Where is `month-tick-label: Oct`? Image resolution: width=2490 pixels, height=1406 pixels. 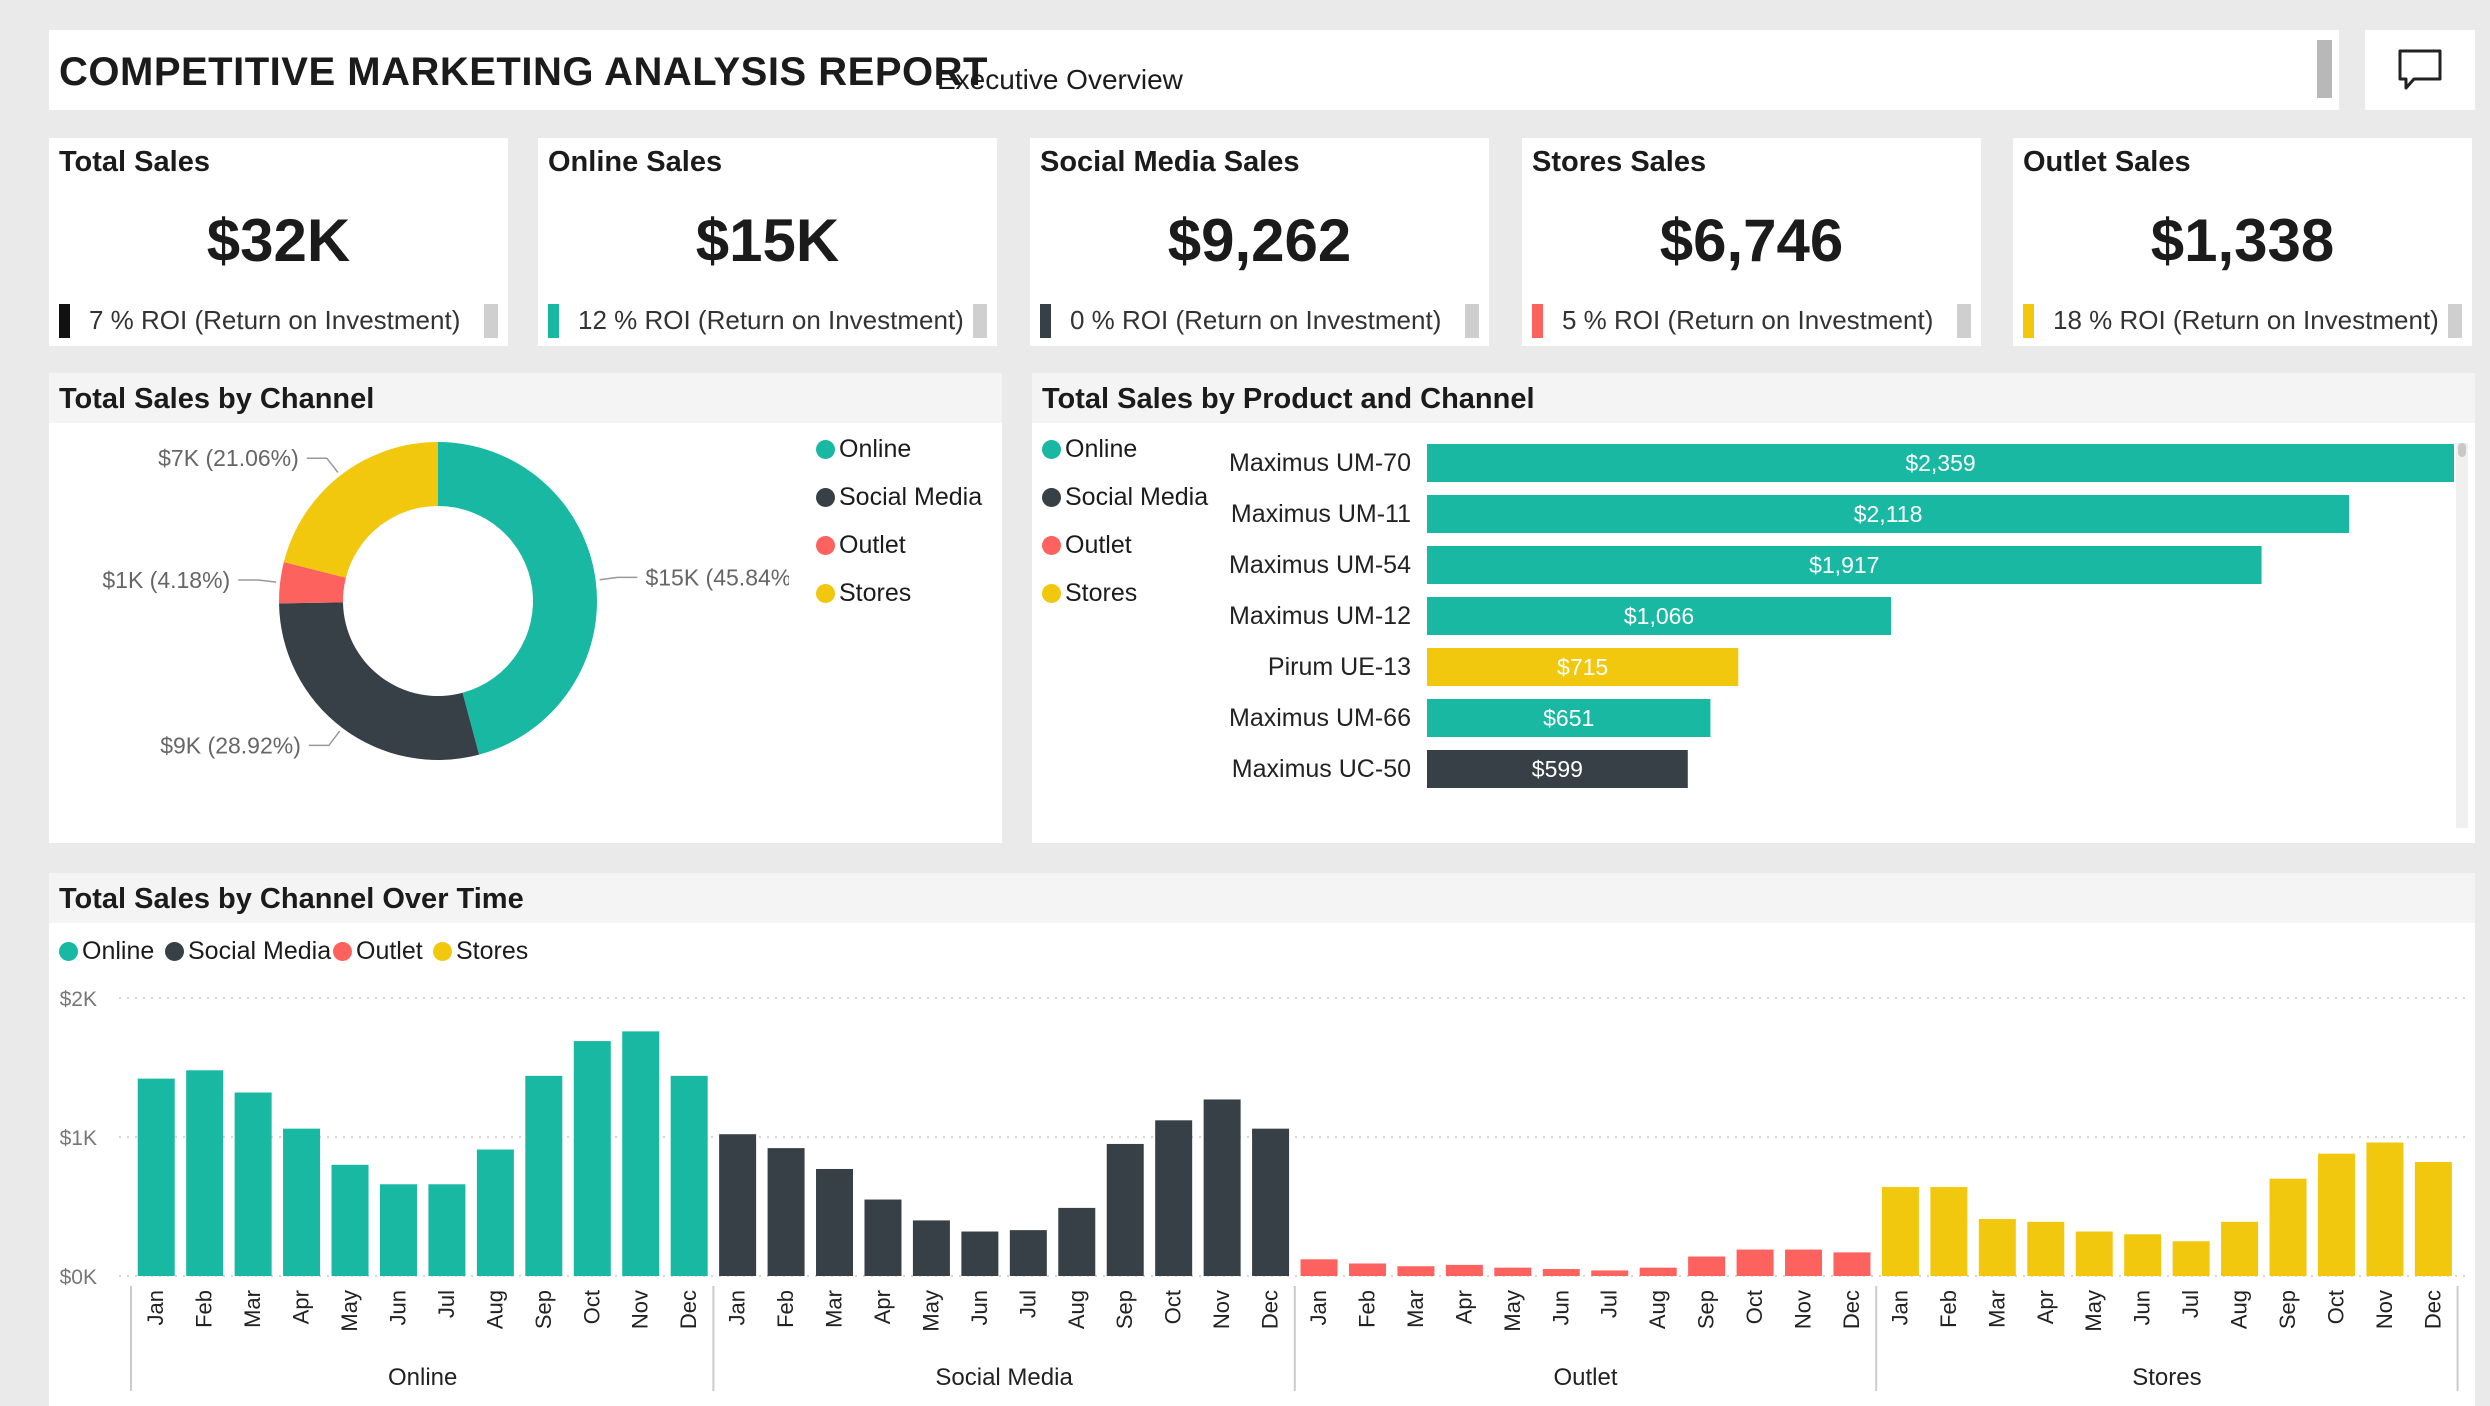 month-tick-label: Oct is located at coordinates (2335, 1307).